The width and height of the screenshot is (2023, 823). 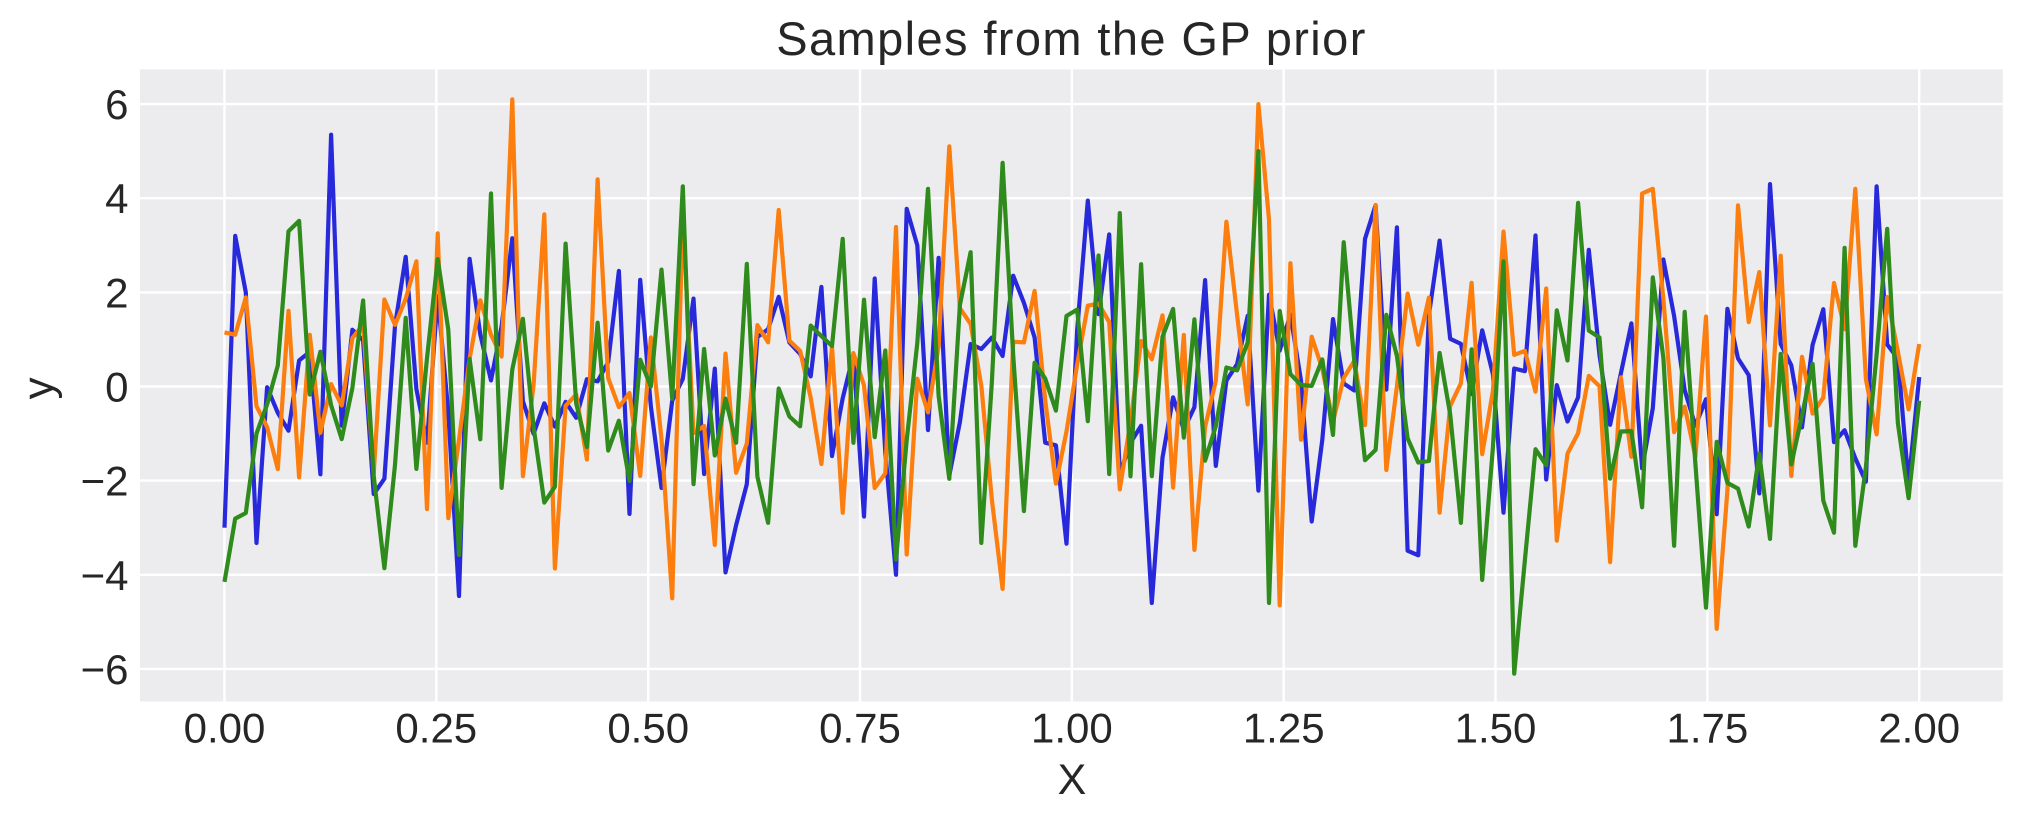 I want to click on svg-text: −4, so click(x=105, y=575).